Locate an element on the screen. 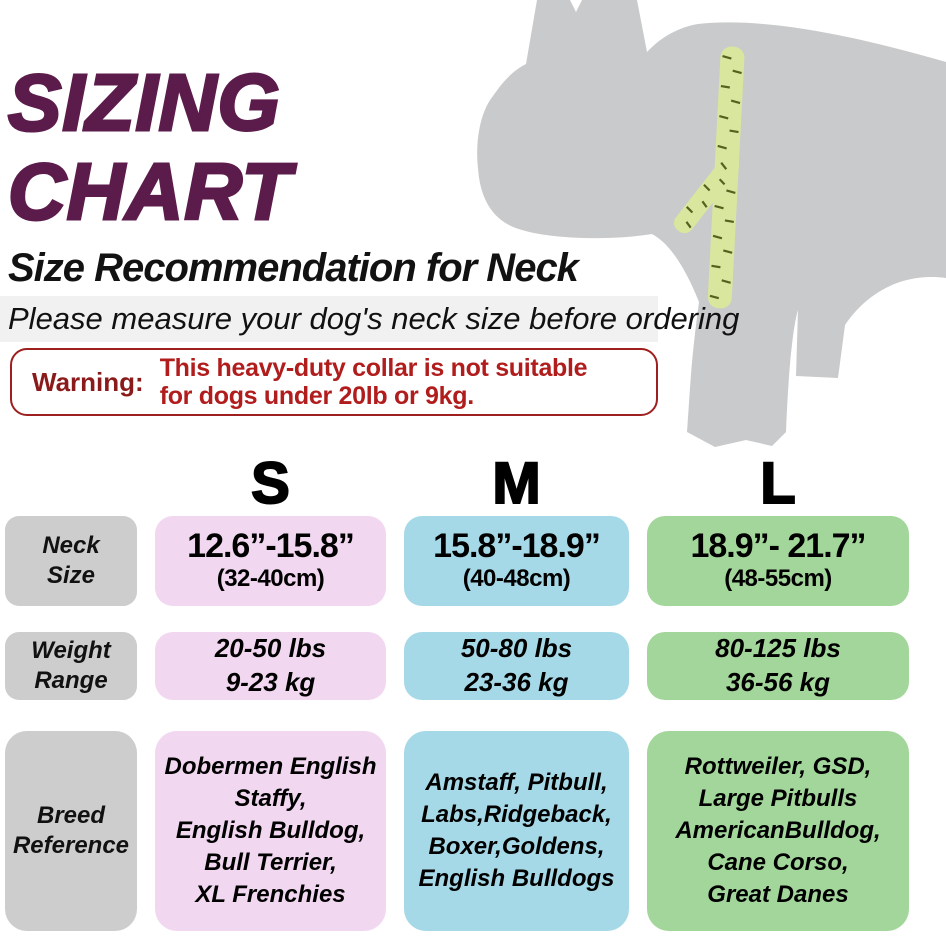 This screenshot has height=936, width=946. subtitle: Size Recommendation for Neck is located at coordinates (293, 268).